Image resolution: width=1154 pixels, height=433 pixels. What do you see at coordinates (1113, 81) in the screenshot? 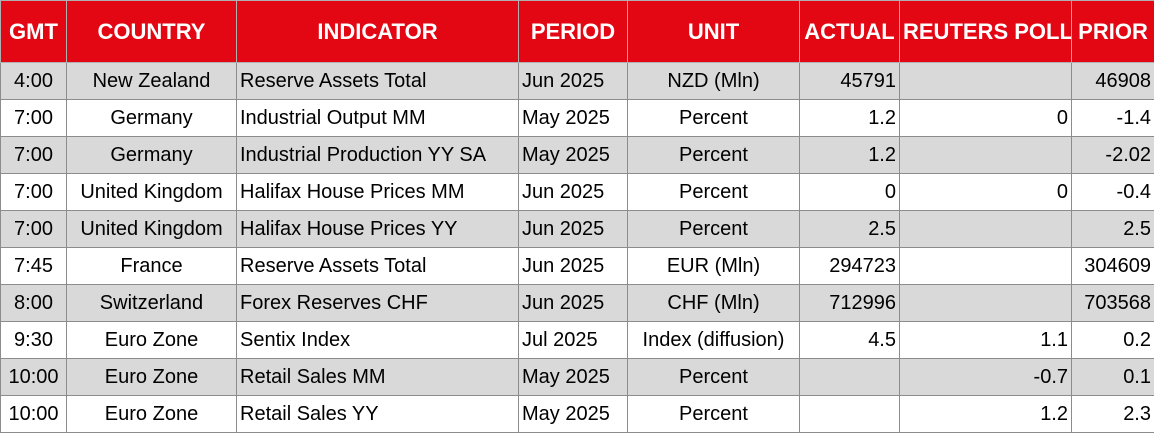
I see `prior-cell: 46908` at bounding box center [1113, 81].